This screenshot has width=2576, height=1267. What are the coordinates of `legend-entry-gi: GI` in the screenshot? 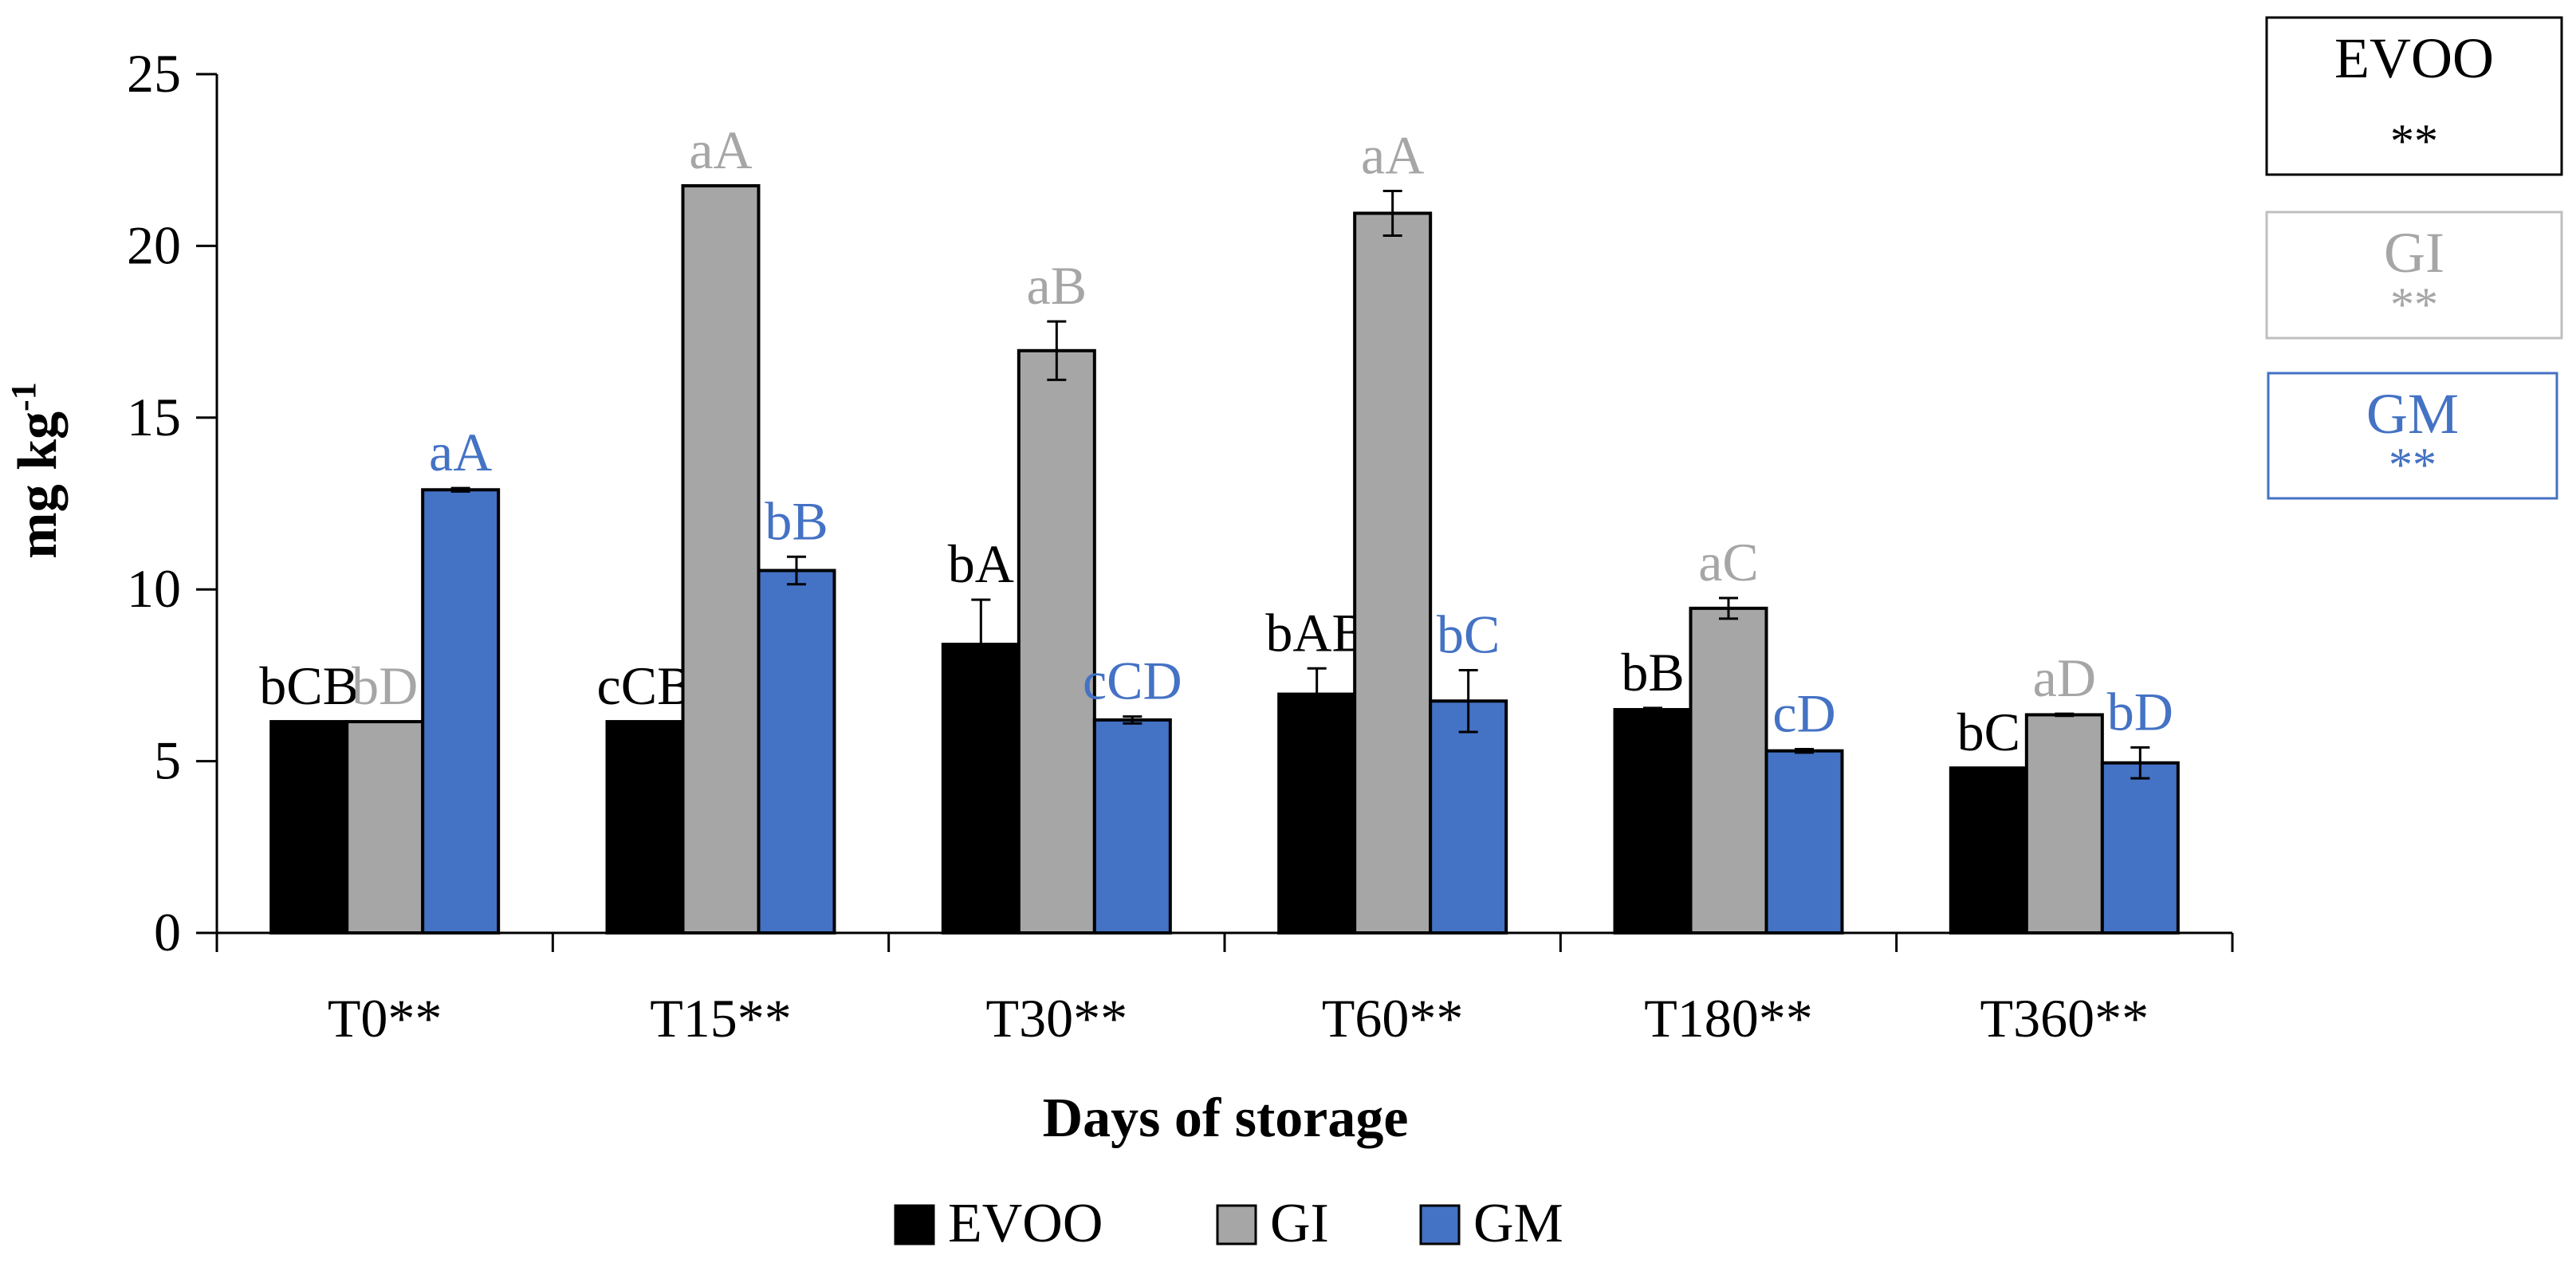 It's located at (1272, 1223).